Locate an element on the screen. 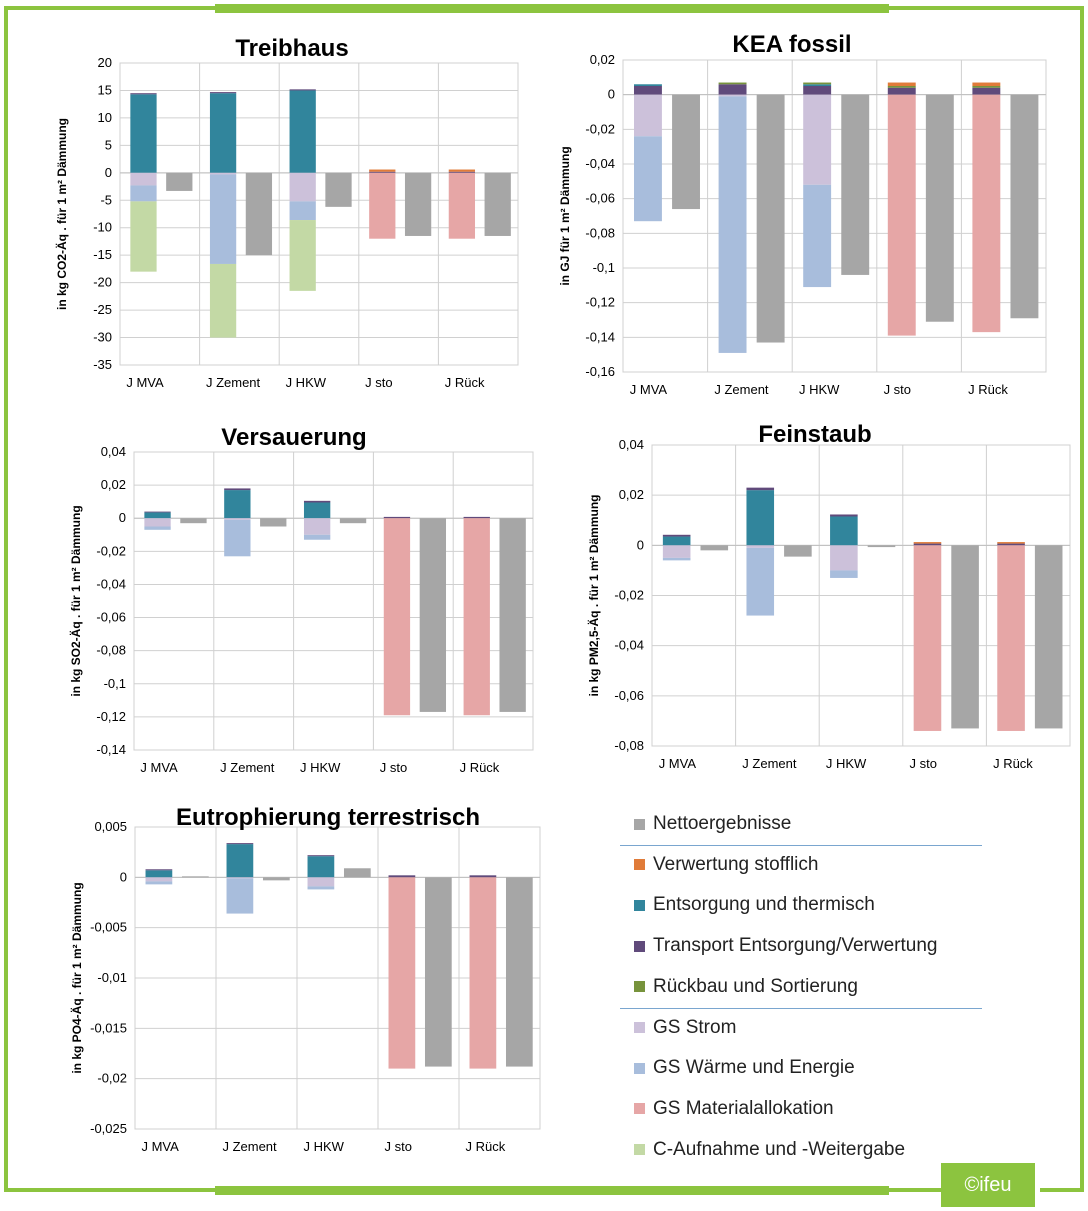  bar-entsorgung-j-zement is located at coordinates (223, 133).